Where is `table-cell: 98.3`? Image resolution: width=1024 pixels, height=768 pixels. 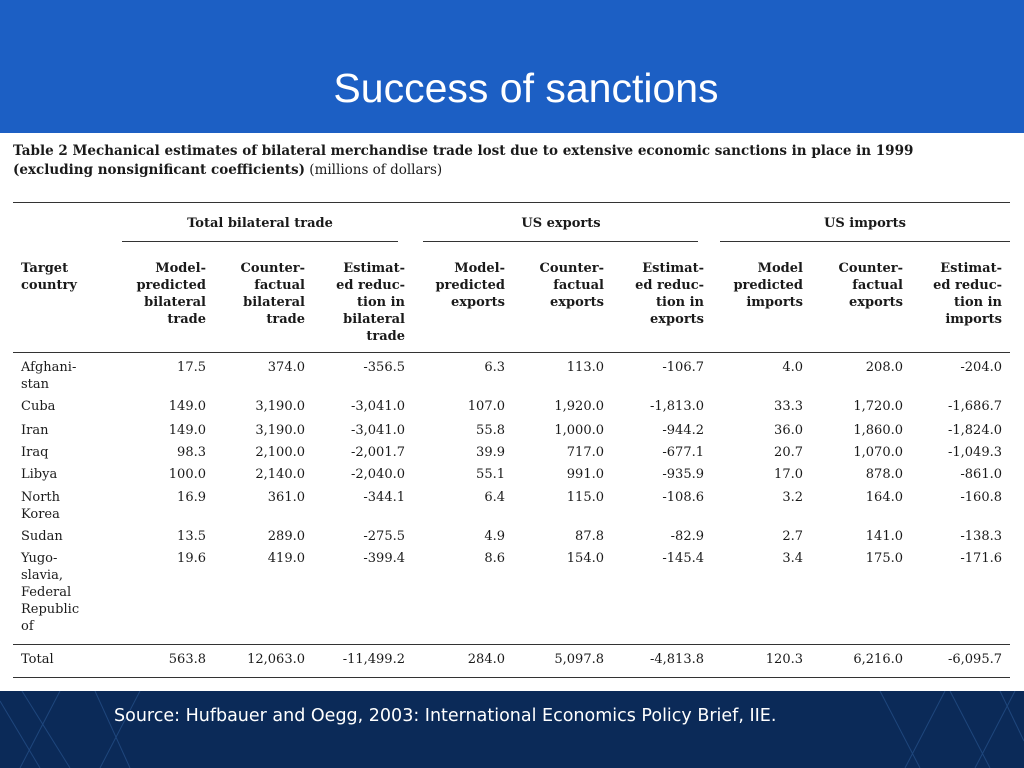
table-cell: 98.3 is located at coordinates (191, 452).